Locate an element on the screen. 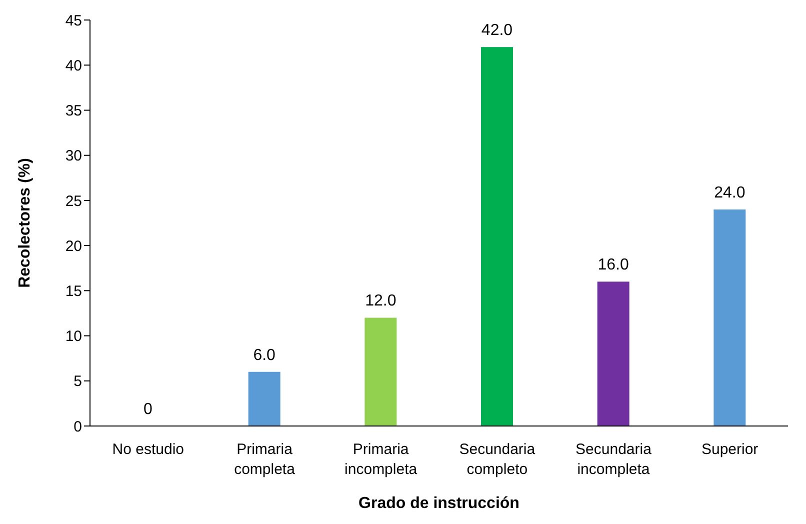 This screenshot has width=806, height=524. x-tick-label: No estudio is located at coordinates (148, 449).